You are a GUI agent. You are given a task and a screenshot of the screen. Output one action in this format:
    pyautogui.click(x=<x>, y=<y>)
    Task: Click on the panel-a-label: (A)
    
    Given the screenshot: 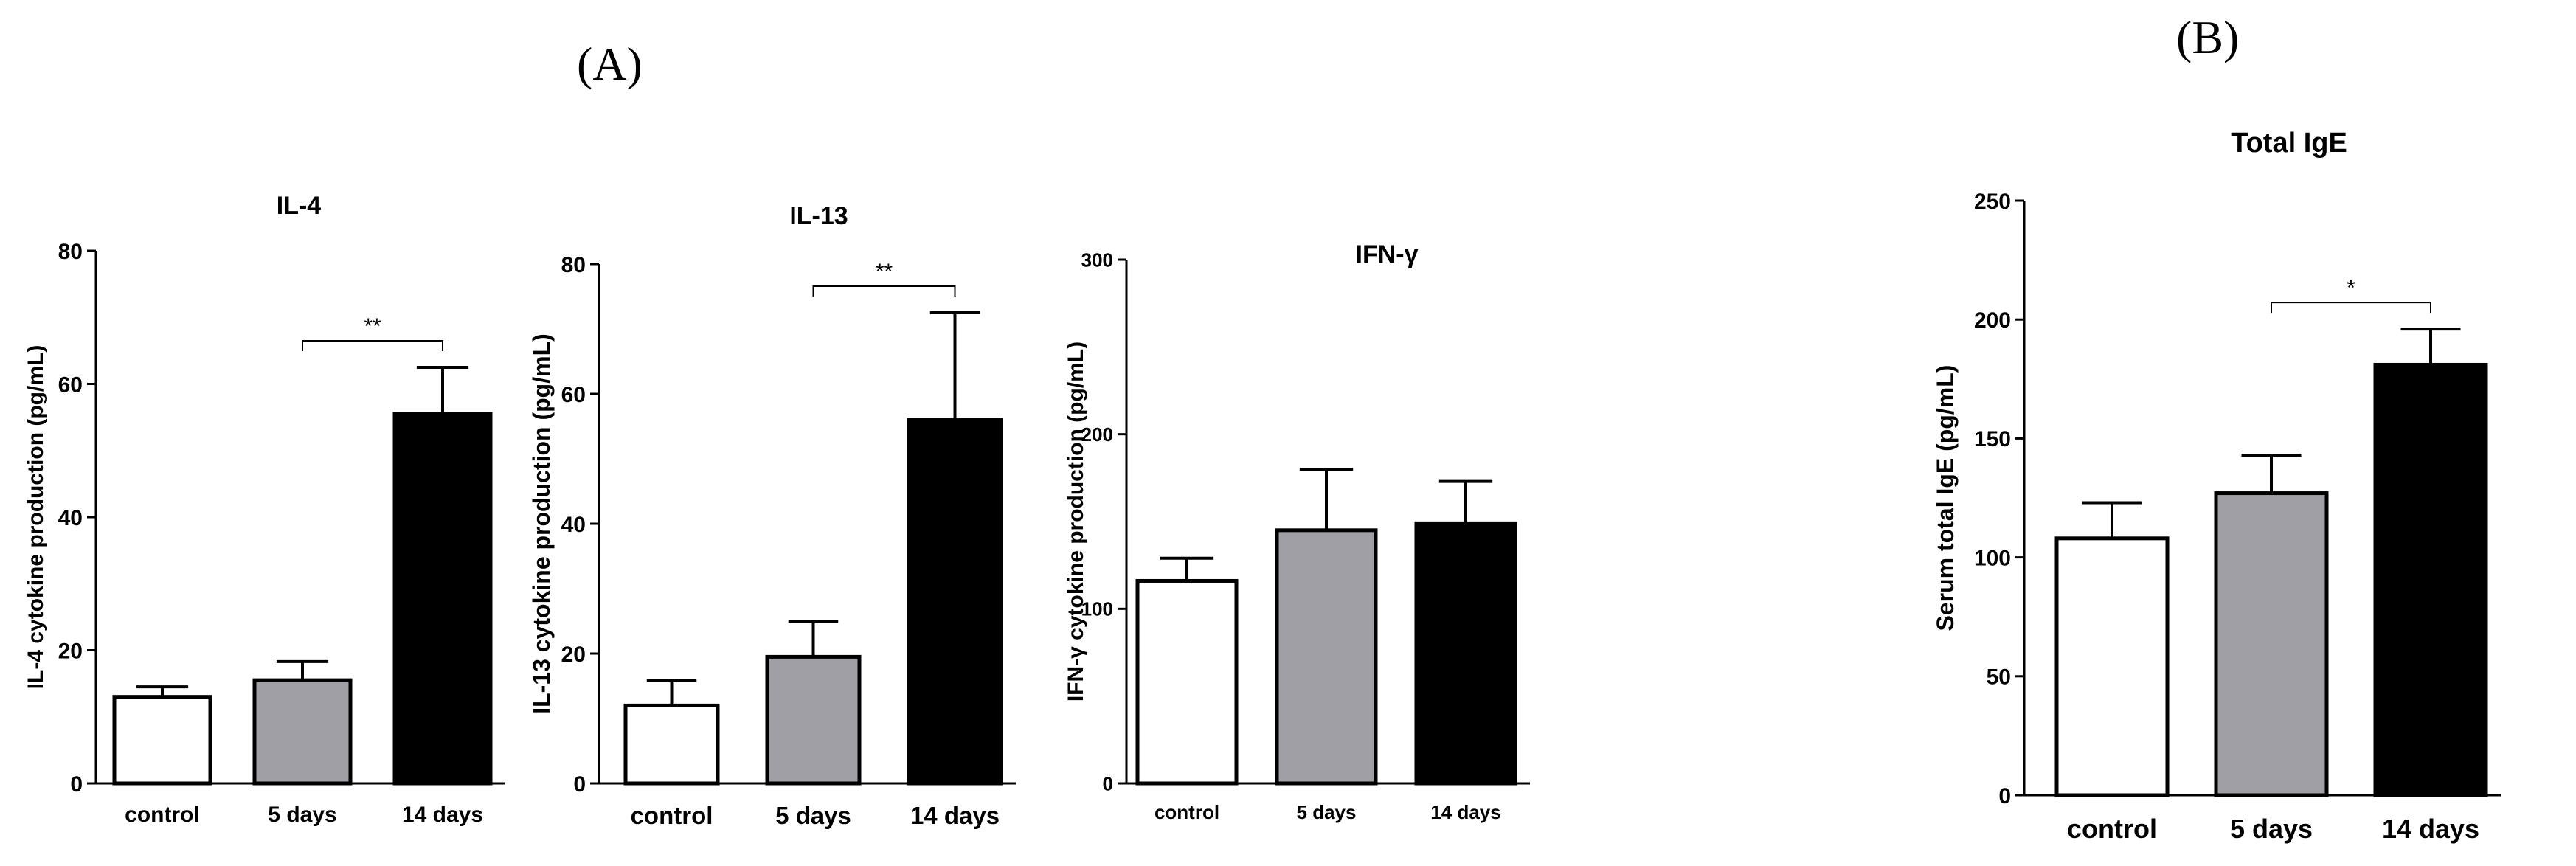 What is the action you would take?
    pyautogui.click(x=610, y=64)
    